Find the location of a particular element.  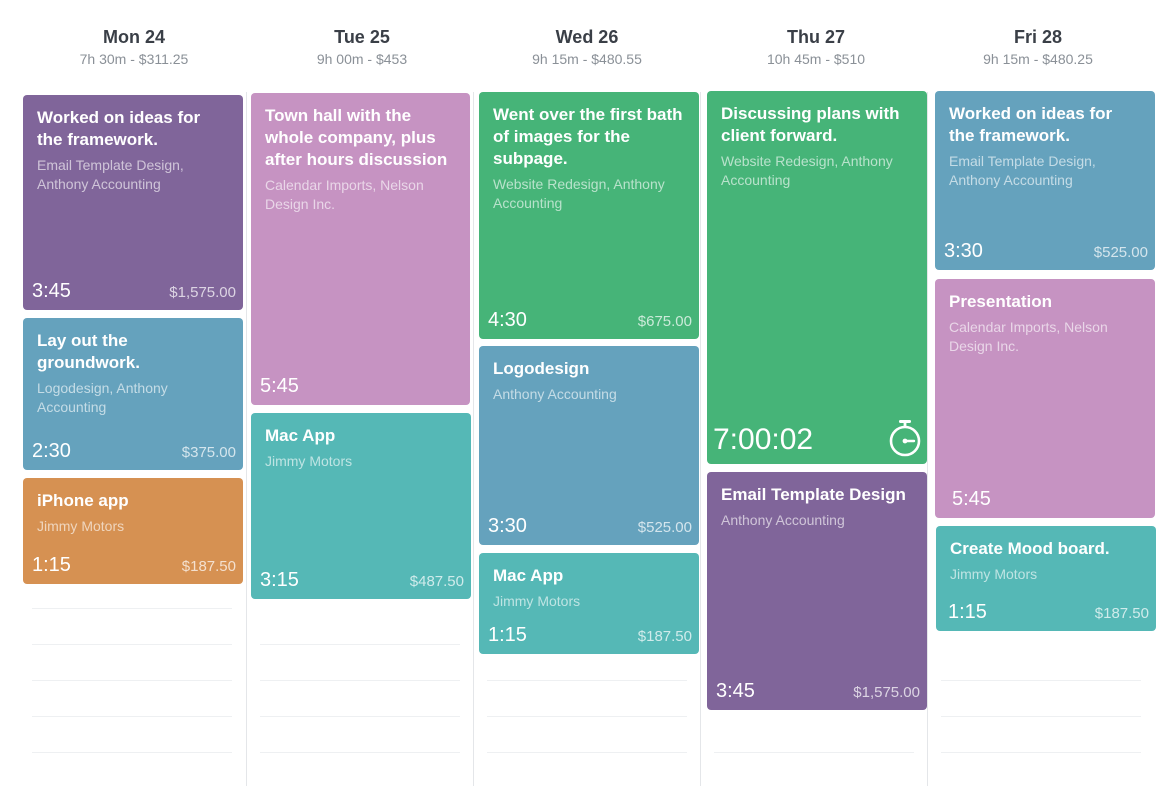

entry-amount: $675.00 is located at coordinates (664, 321).